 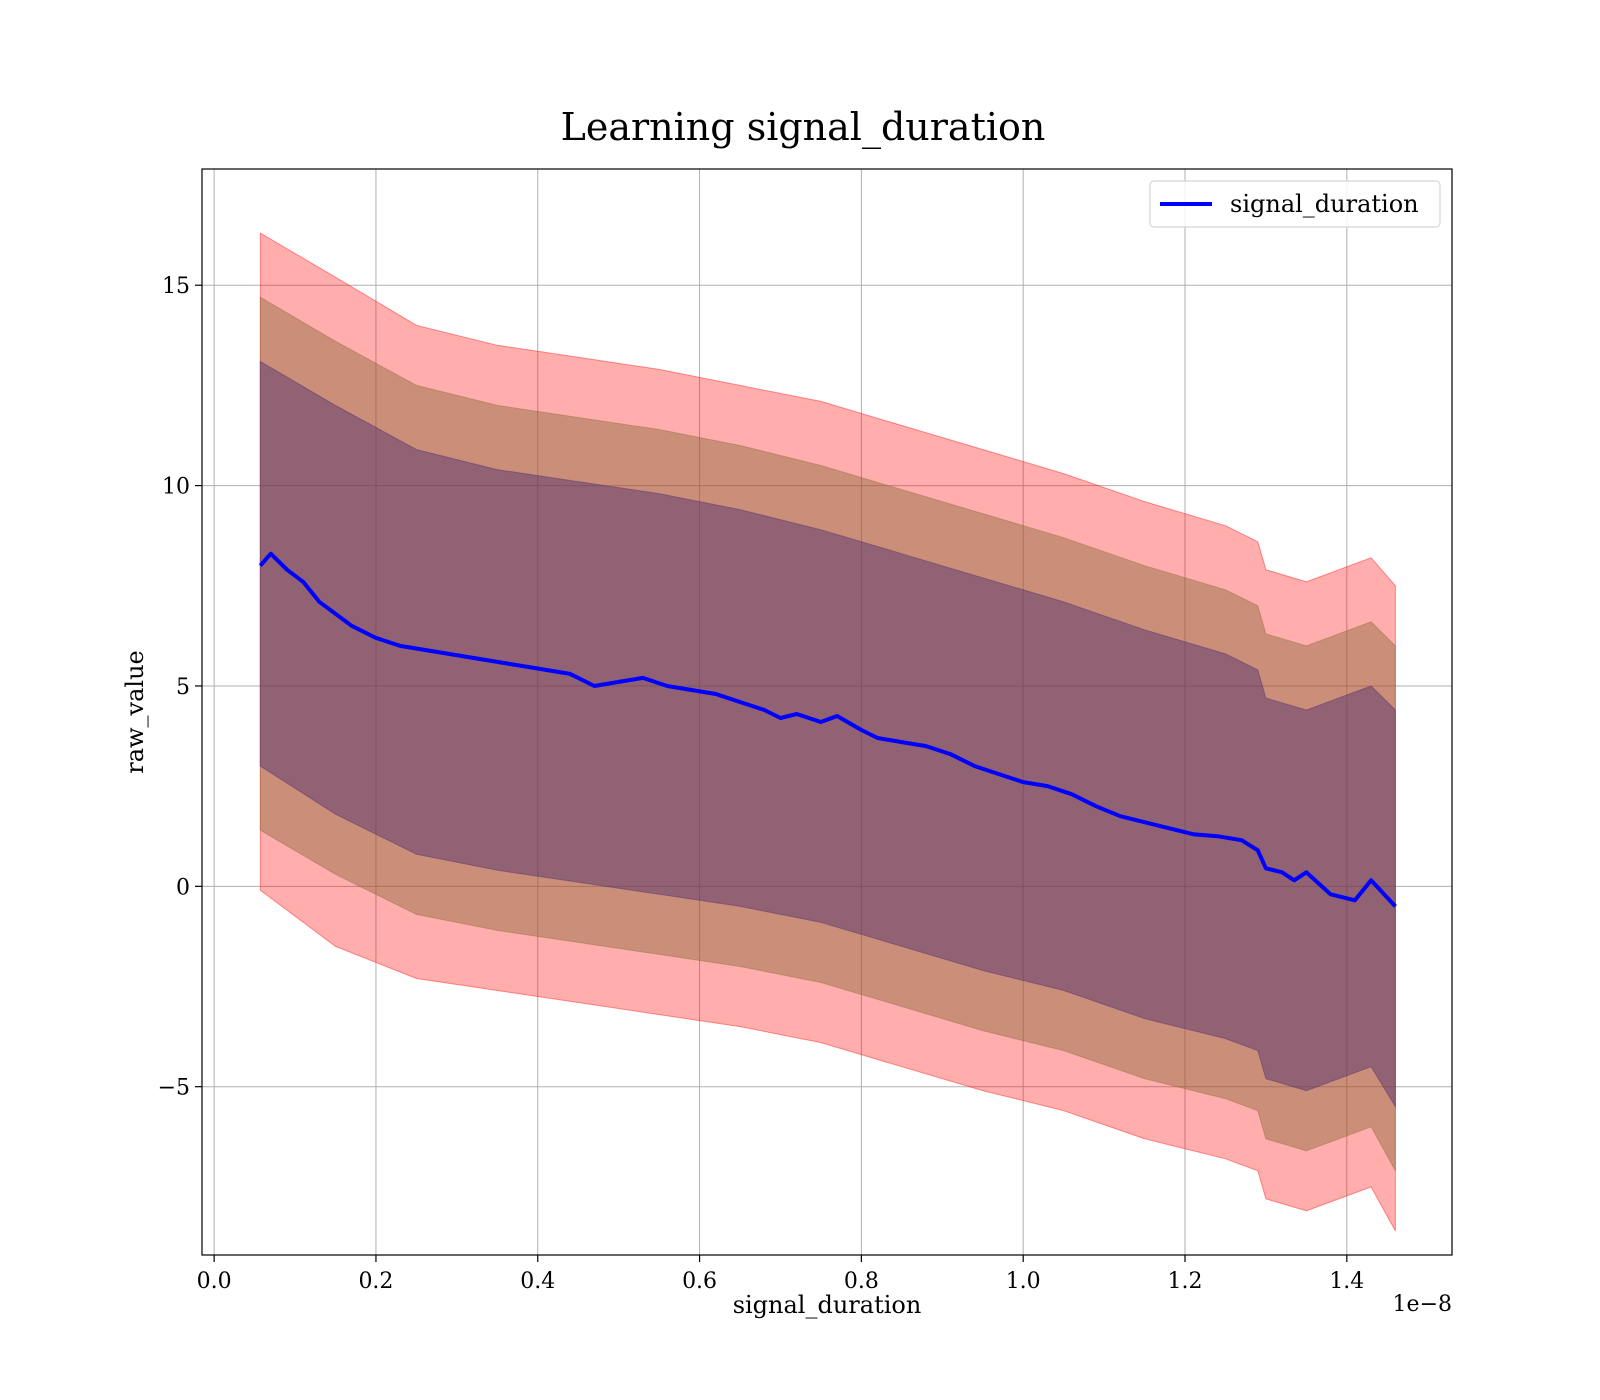 I want to click on y-tick-label: 15, so click(x=176, y=286).